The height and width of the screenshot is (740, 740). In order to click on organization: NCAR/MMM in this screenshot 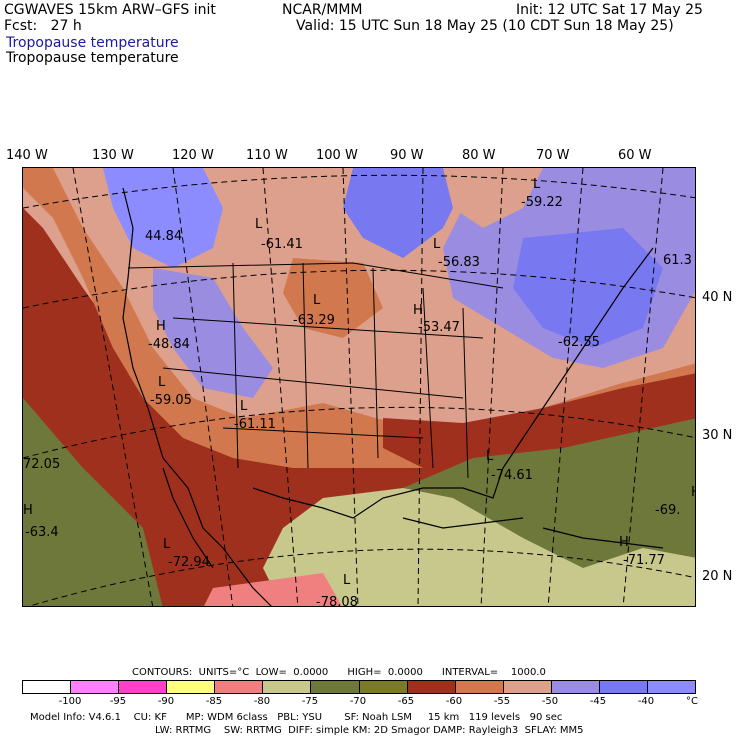, I will do `click(322, 10)`.